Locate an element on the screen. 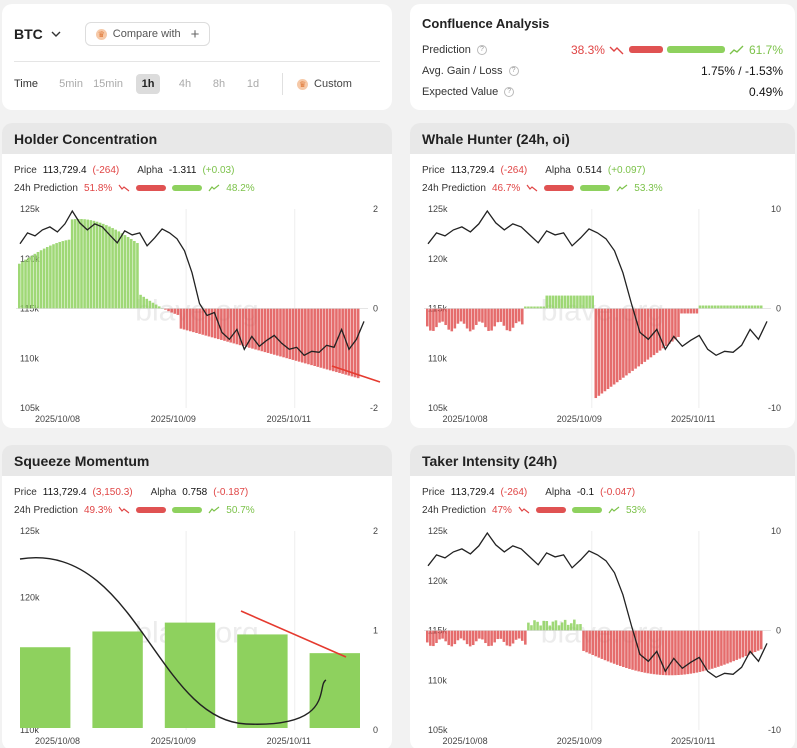 This screenshot has width=797, height=748. timeframe-15min: 15min is located at coordinates (108, 84).